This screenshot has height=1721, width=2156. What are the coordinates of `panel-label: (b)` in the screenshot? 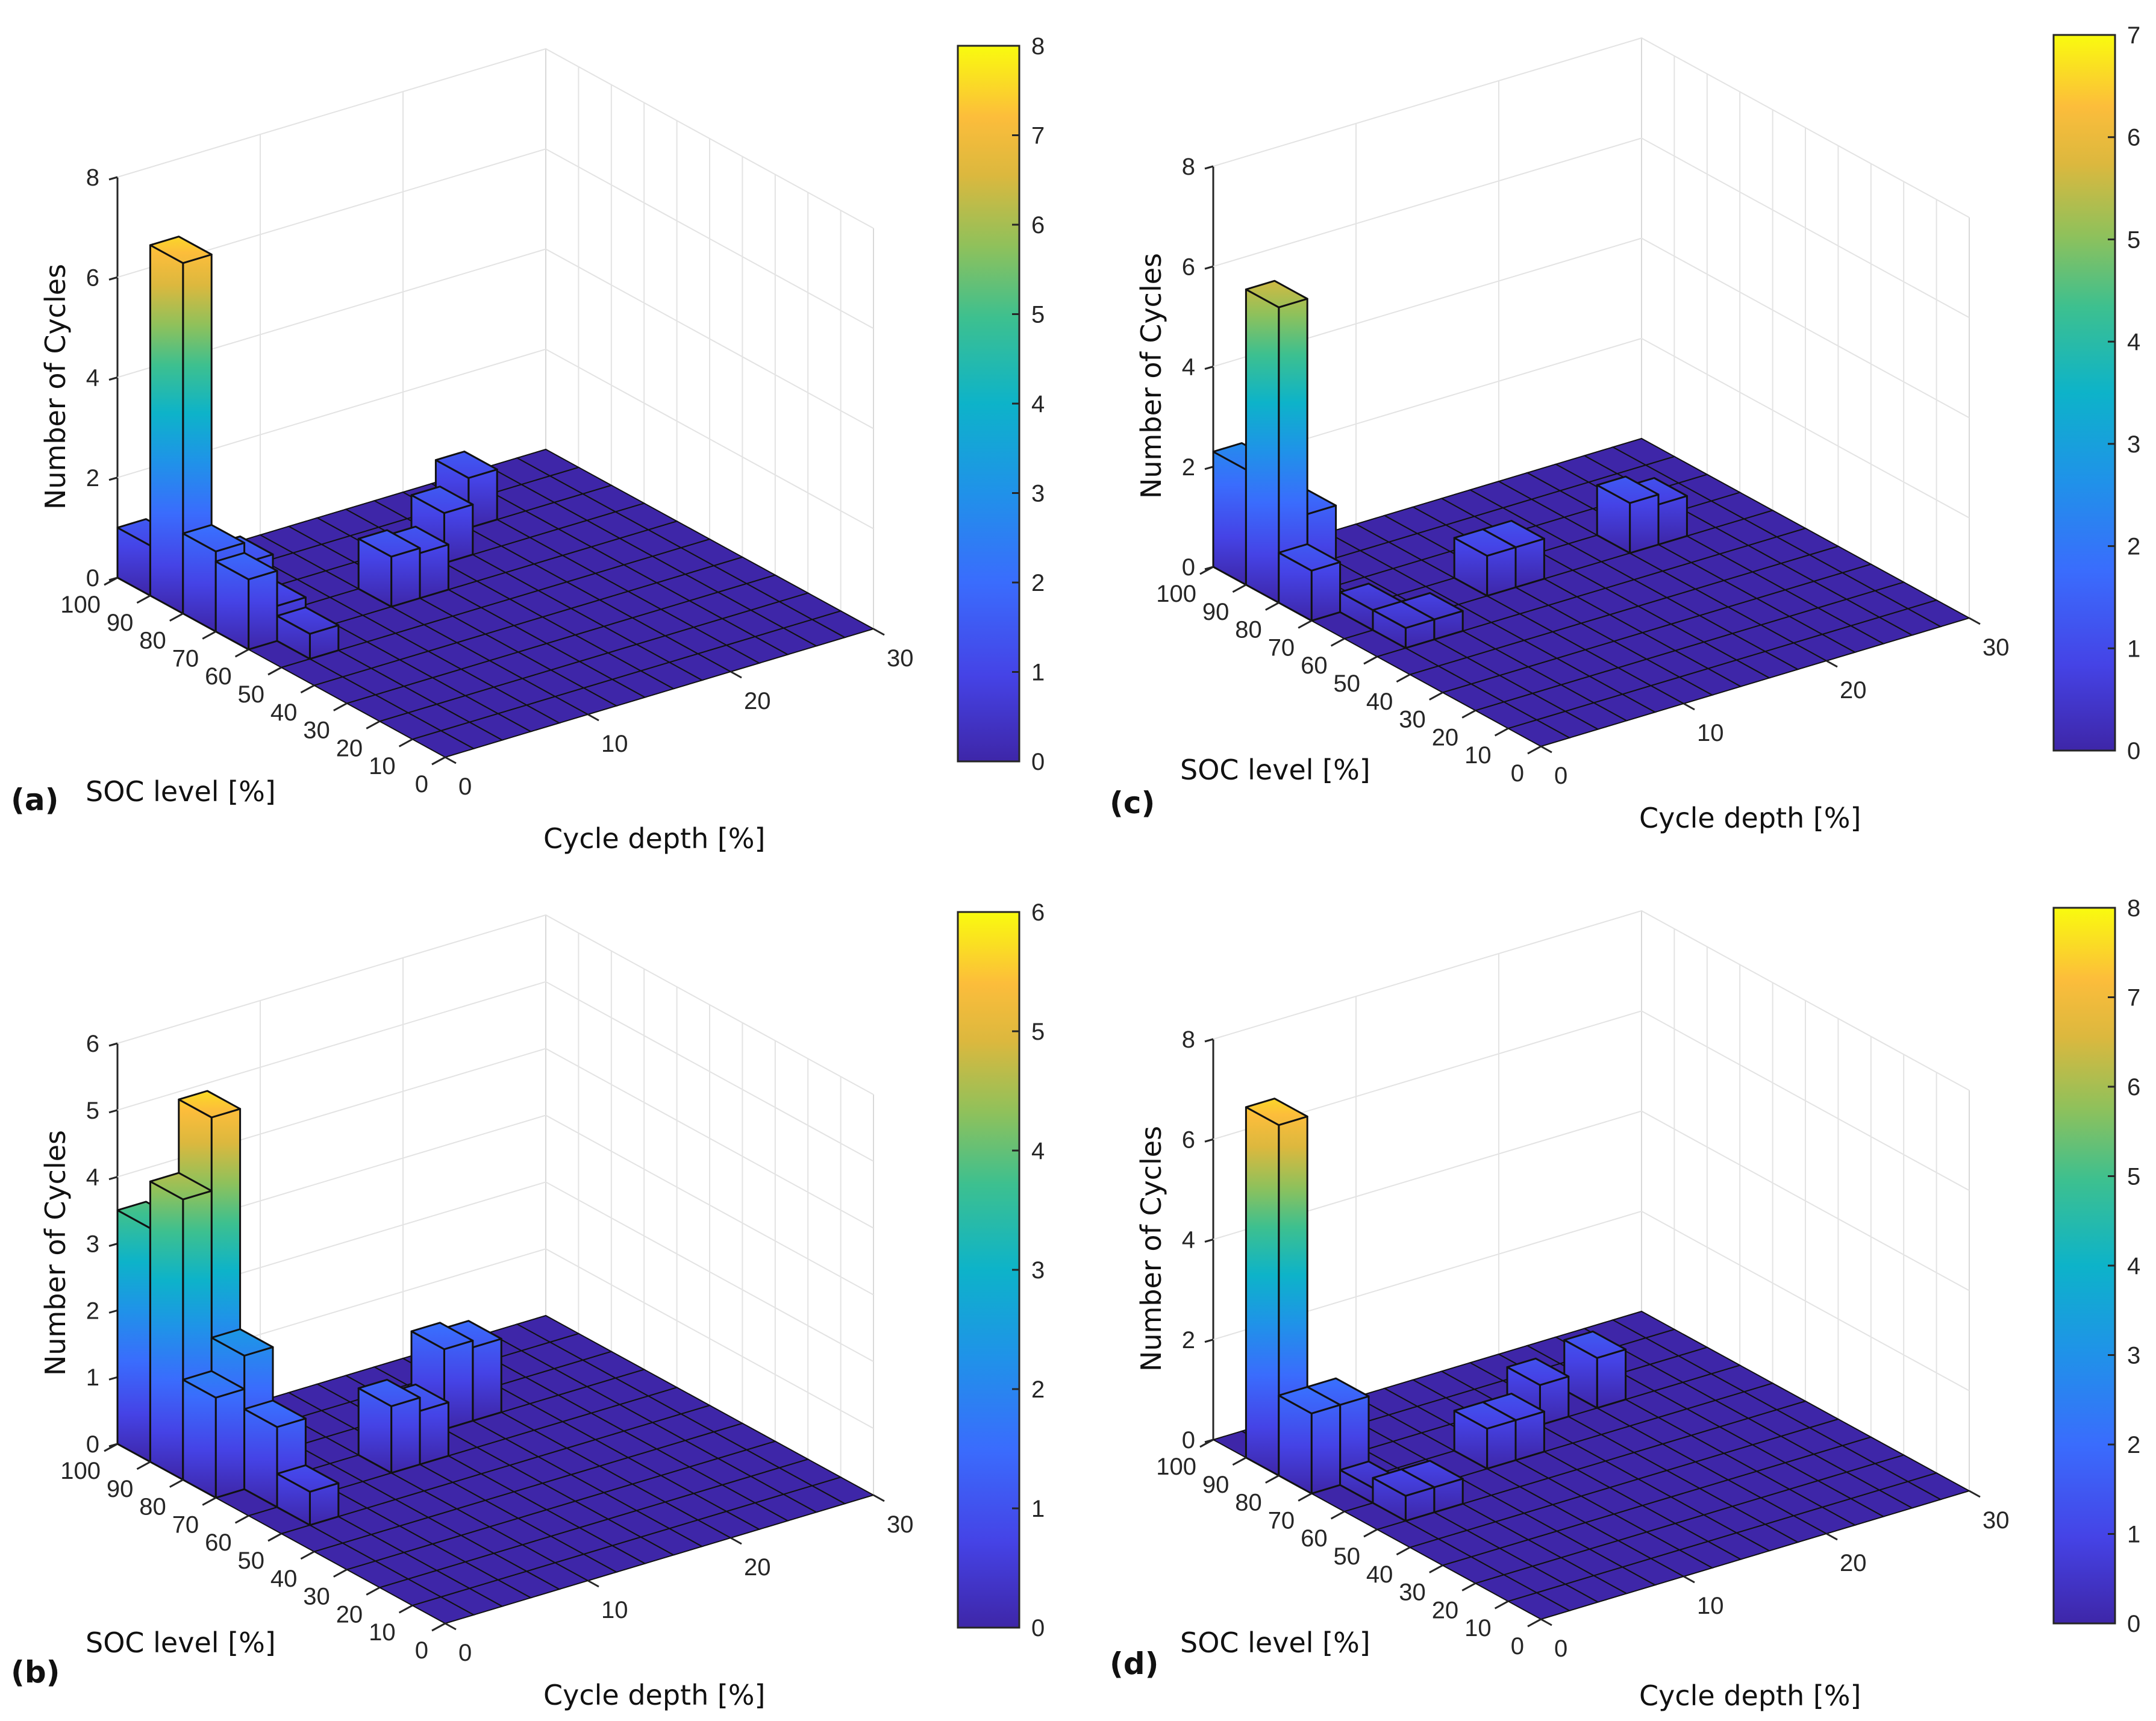 It's located at (35, 1672).